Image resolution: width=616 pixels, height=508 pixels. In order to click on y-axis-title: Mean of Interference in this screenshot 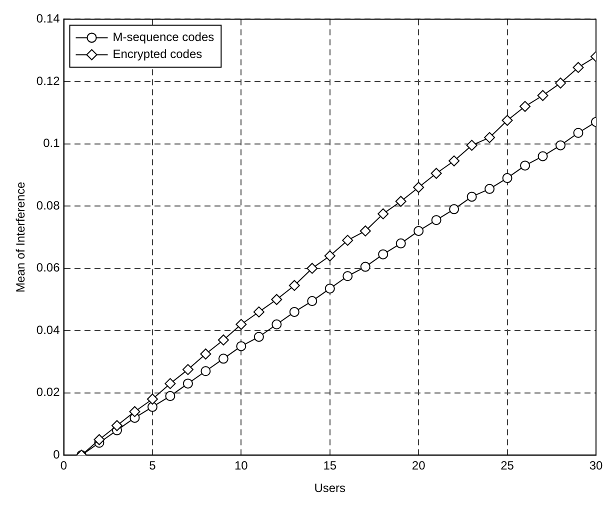, I will do `click(21, 237)`.